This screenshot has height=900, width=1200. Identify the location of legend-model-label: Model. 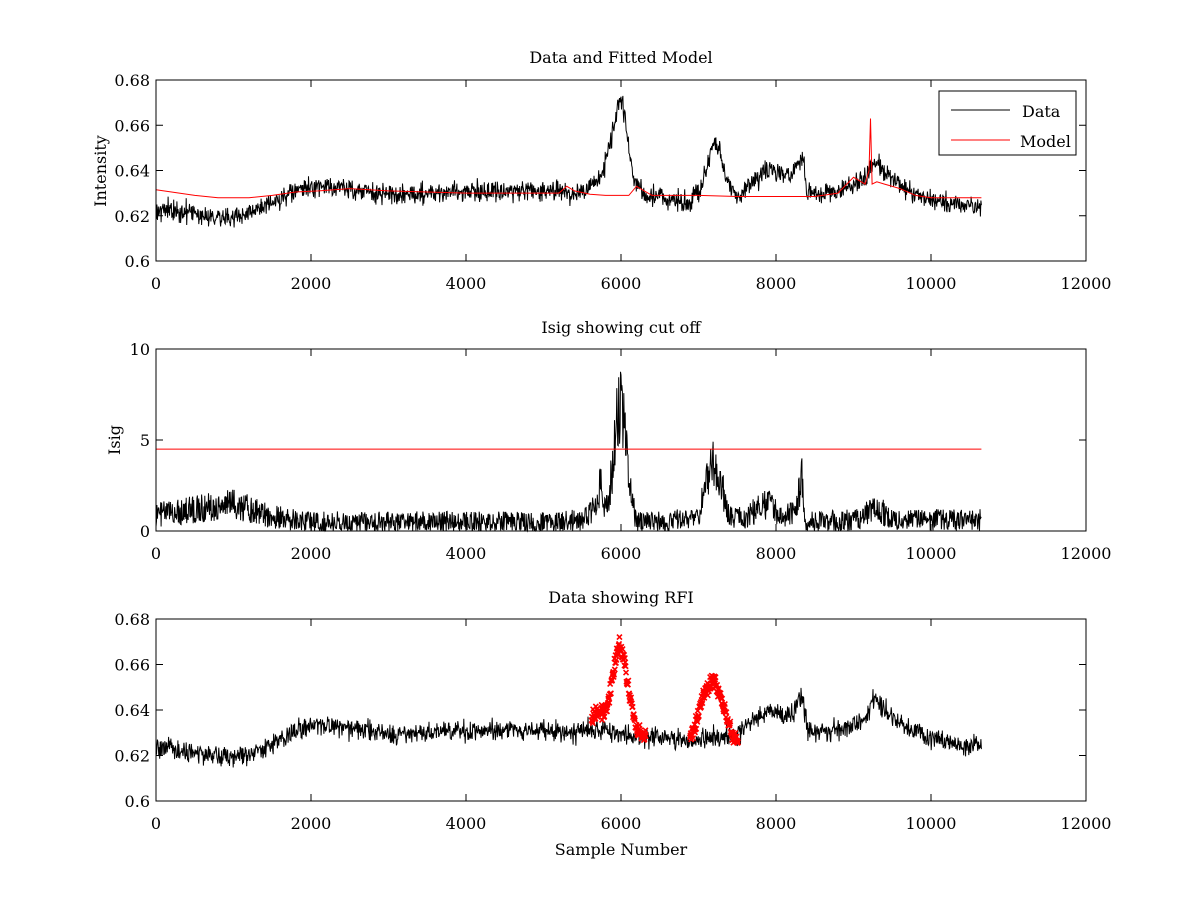
(1045, 141).